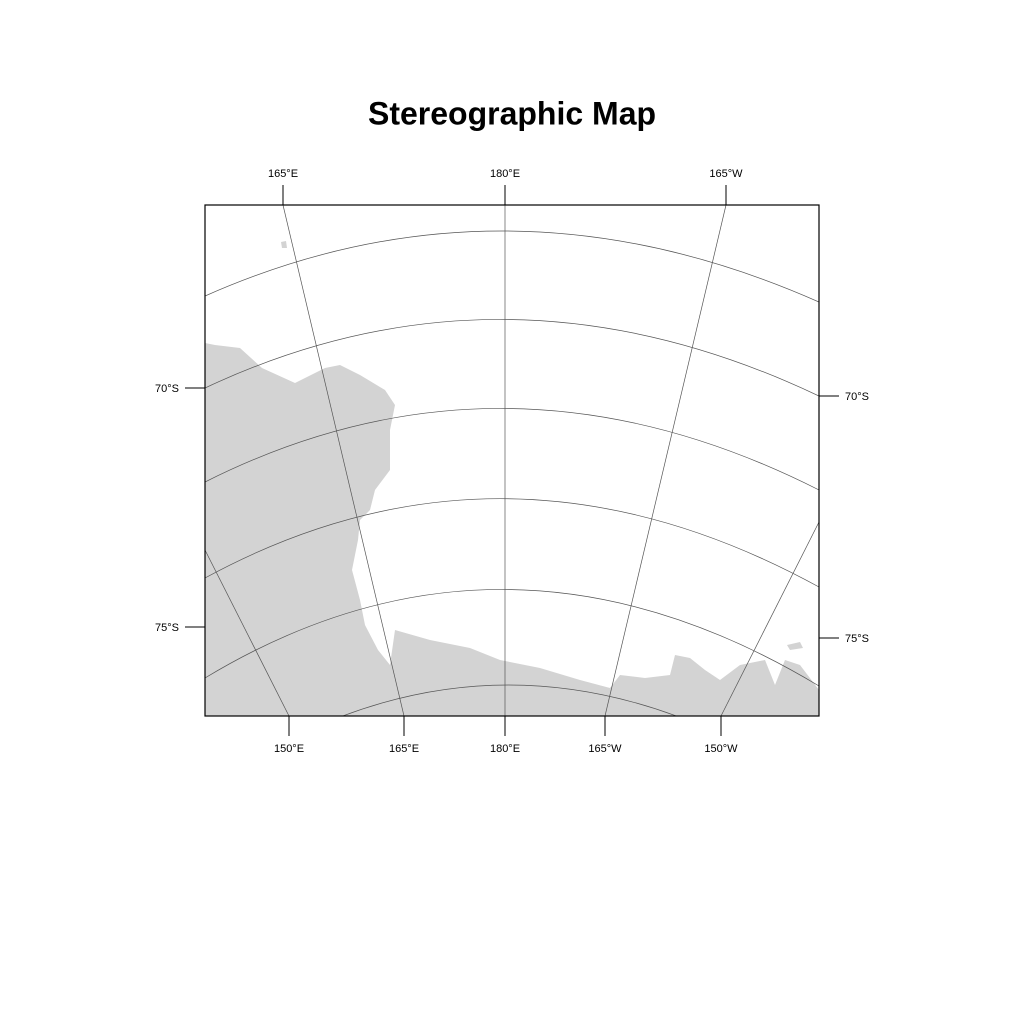 This screenshot has width=1024, height=1029. Describe the element at coordinates (505, 174) in the screenshot. I see `top-label: 180°E` at that location.